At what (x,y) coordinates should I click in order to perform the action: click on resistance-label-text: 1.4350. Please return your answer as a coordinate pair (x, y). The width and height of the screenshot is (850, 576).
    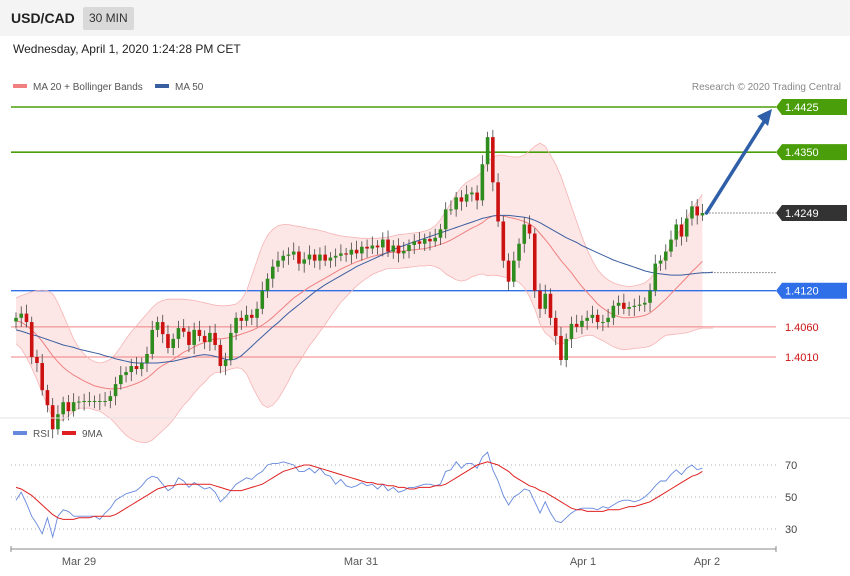
    Looking at the image, I should click on (802, 153).